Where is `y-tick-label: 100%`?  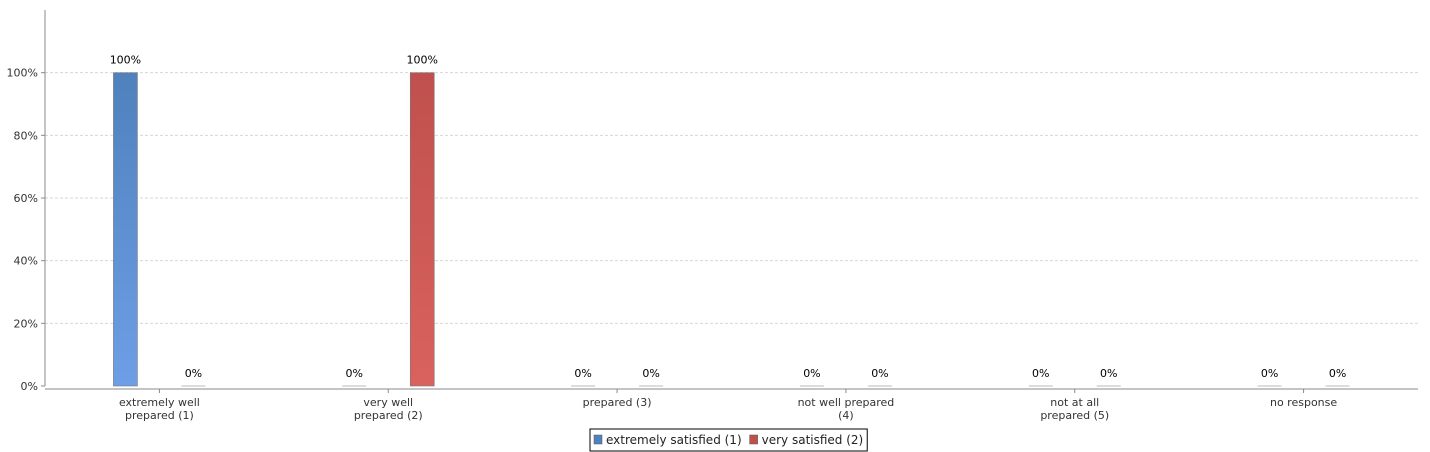 y-tick-label: 100% is located at coordinates (22, 73).